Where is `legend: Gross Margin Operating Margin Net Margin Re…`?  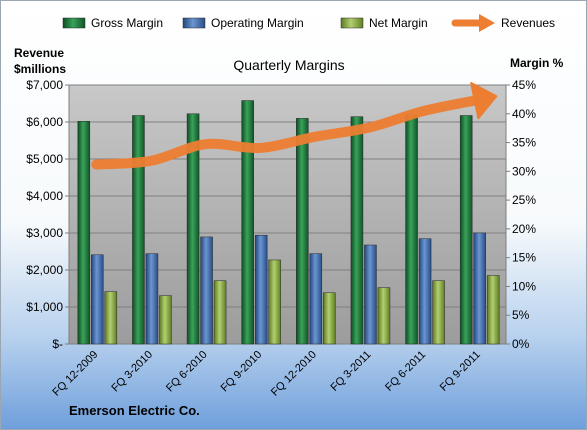
legend: Gross Margin Operating Margin Net Margin Re… is located at coordinates (308, 23).